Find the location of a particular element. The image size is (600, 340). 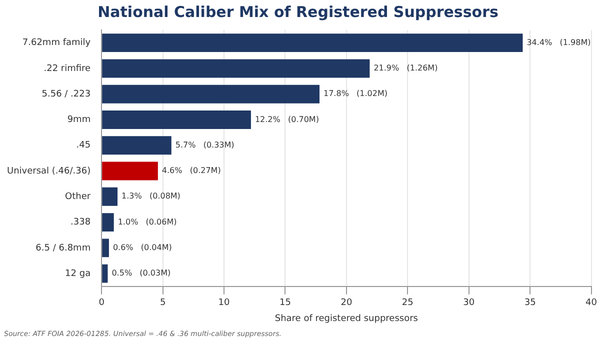

x-tick-label: 30 is located at coordinates (469, 303).